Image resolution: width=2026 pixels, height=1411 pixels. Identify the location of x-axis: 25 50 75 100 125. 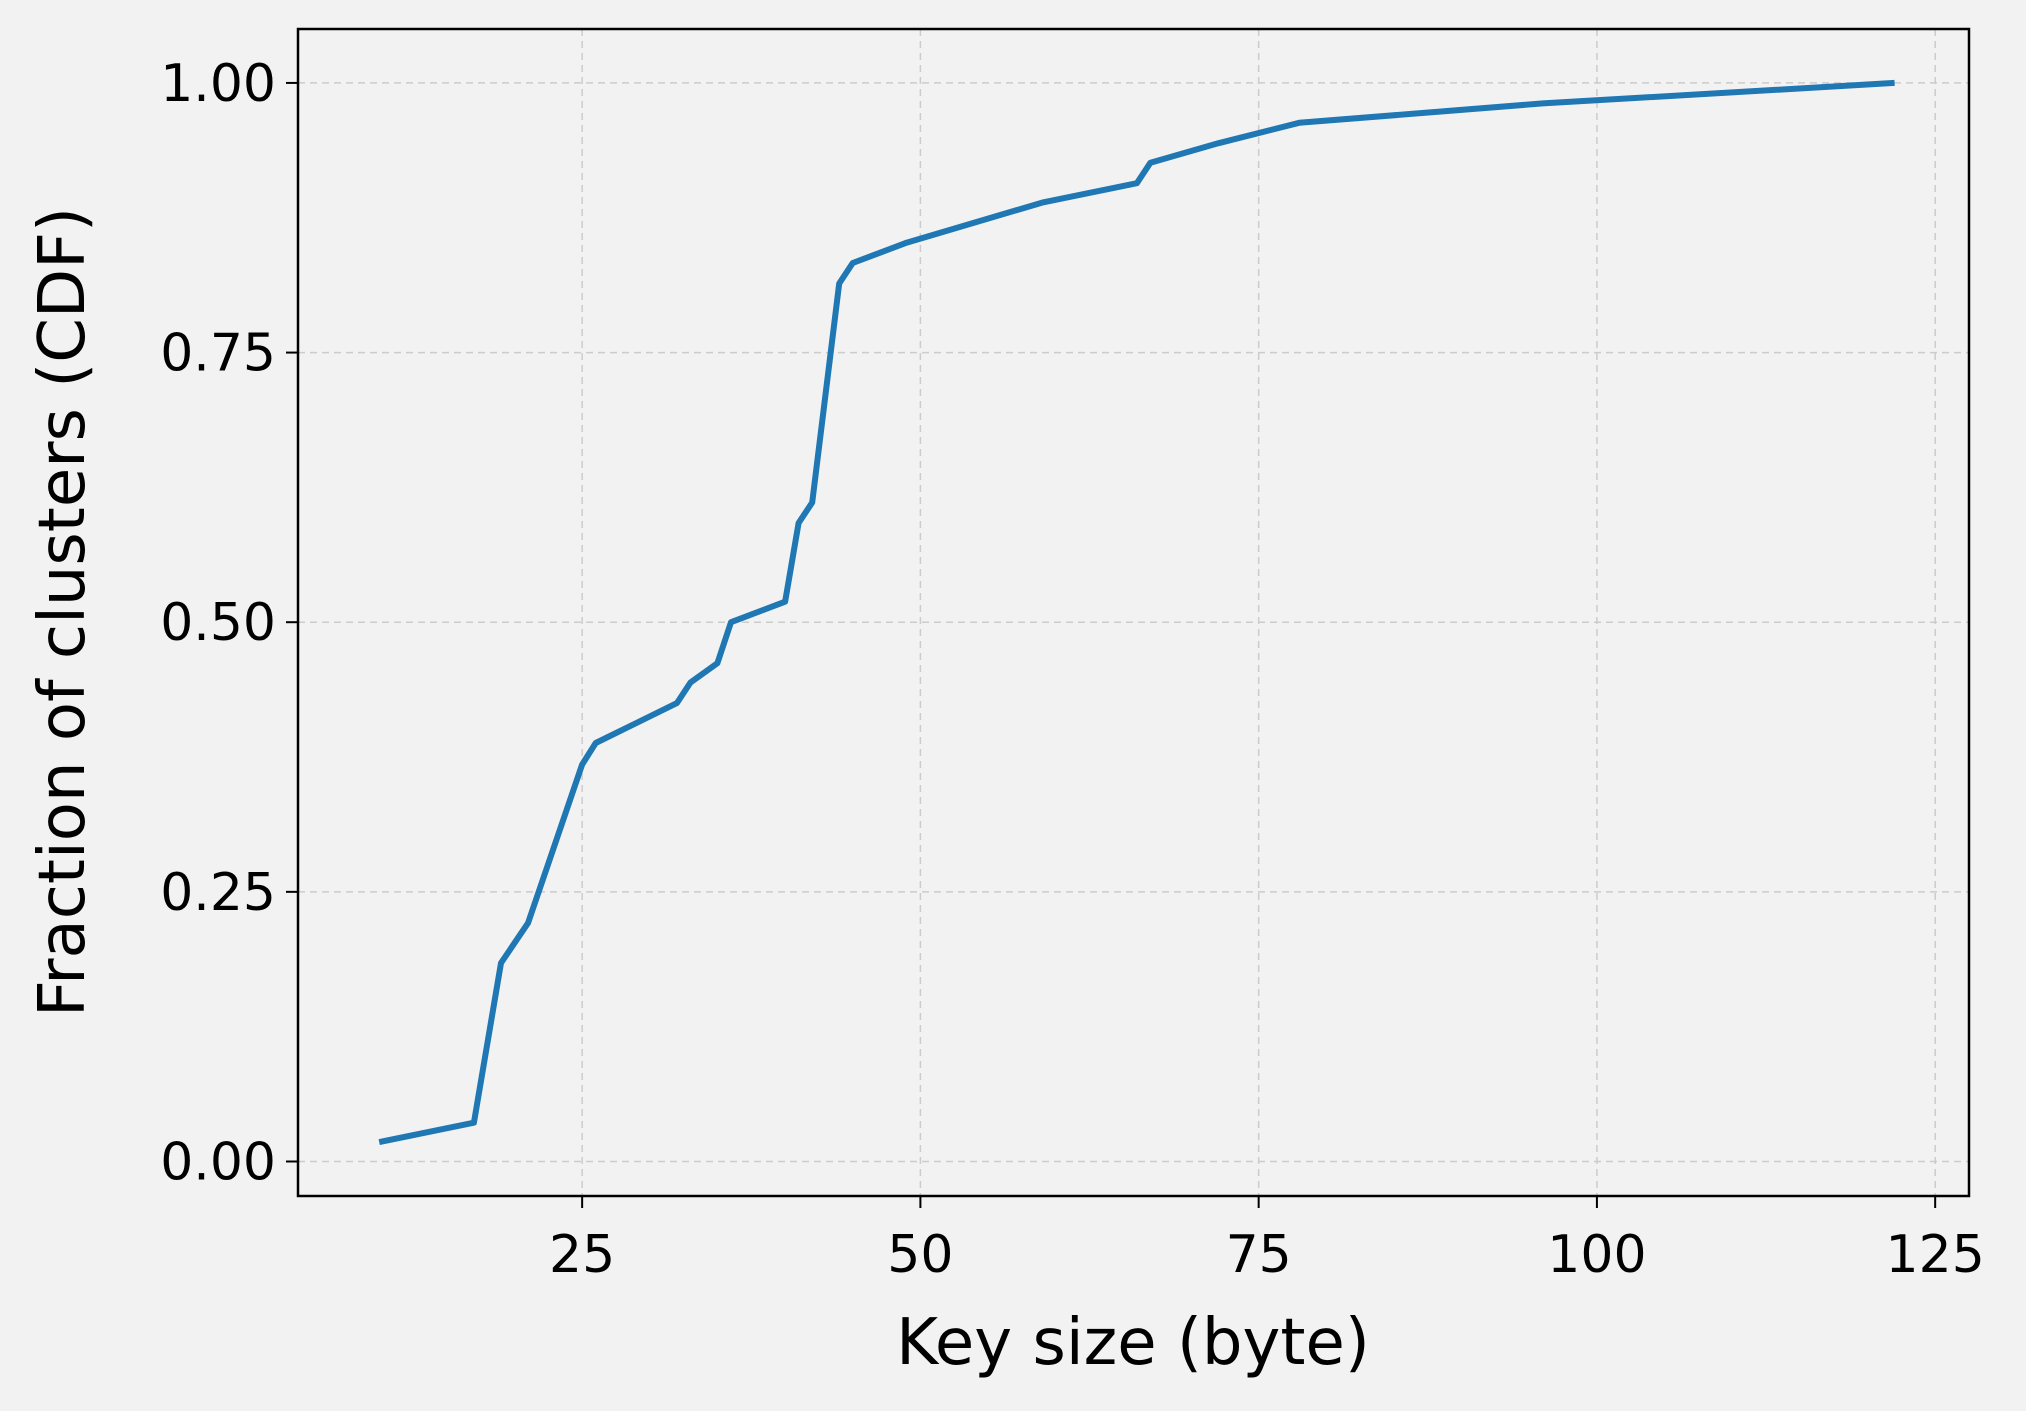
(1267, 1240).